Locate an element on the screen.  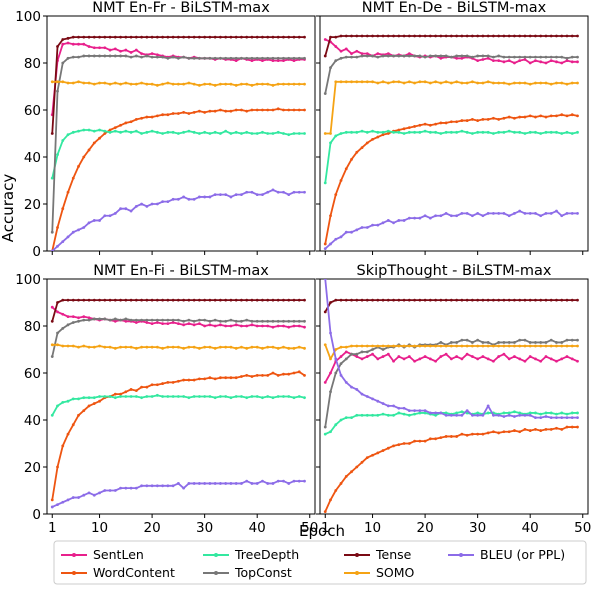
x-tick-label: 10 is located at coordinates (372, 528).